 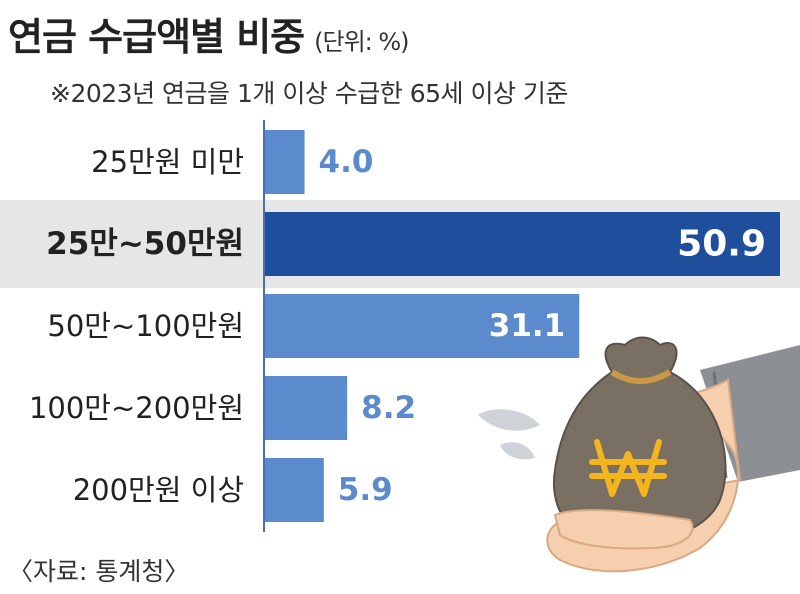 I want to click on unit-label: (단위: %), so click(x=361, y=42).